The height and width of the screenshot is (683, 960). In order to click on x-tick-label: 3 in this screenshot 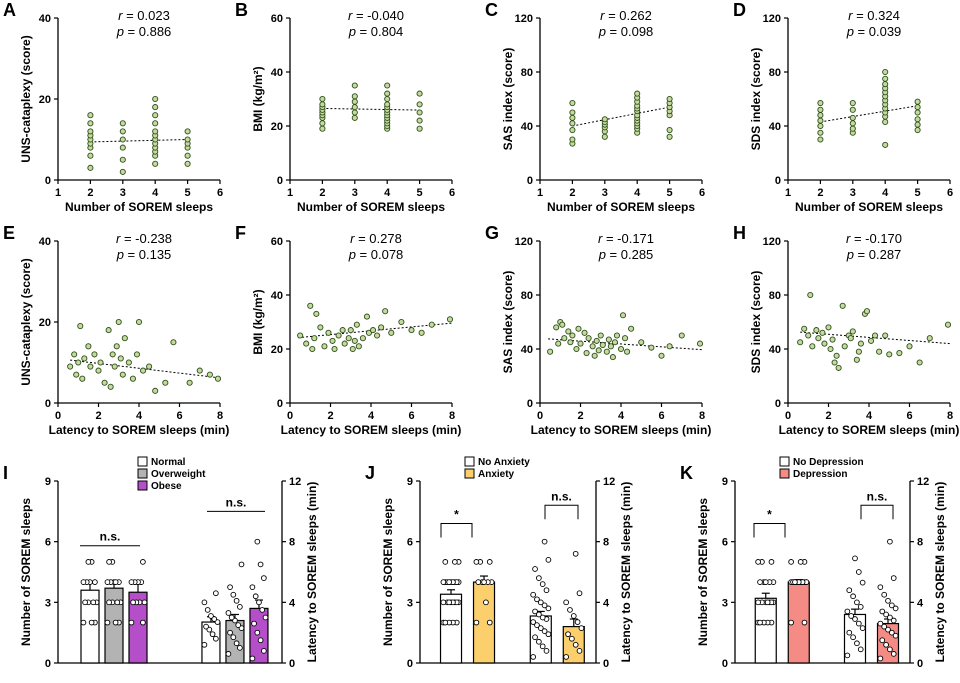, I will do `click(853, 193)`.